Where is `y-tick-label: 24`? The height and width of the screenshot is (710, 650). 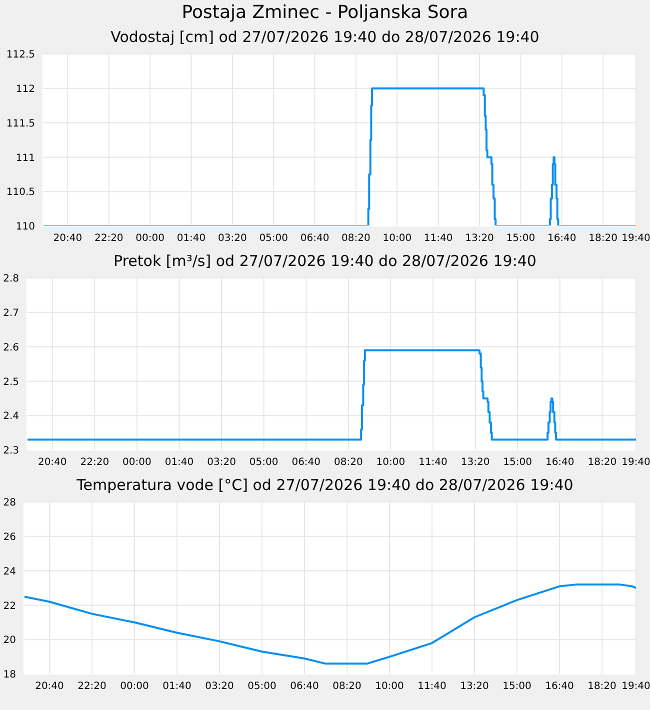 y-tick-label: 24 is located at coordinates (9, 572).